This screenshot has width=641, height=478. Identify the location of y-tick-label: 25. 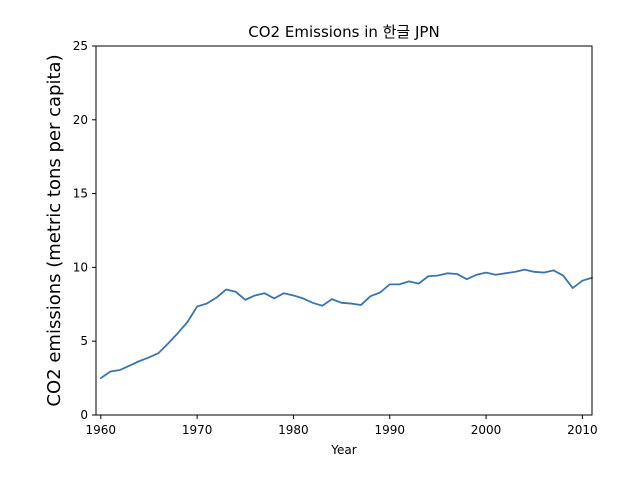
(80, 46).